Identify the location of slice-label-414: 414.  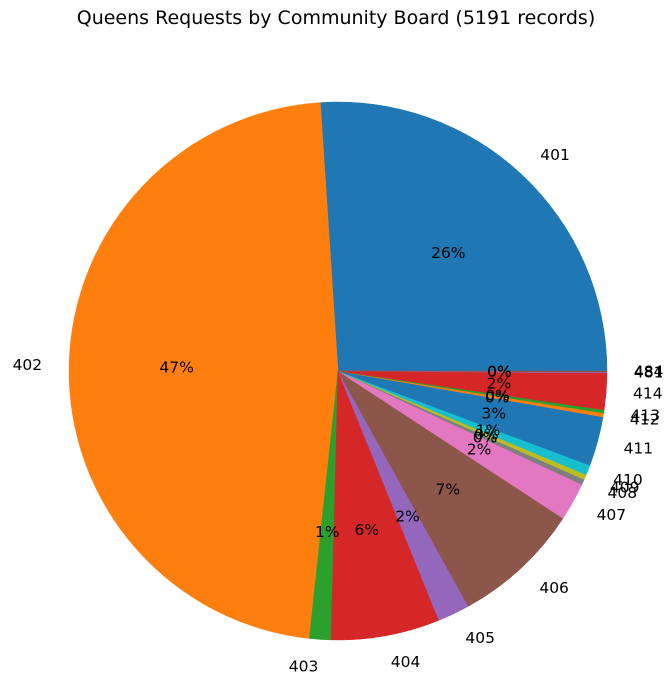
(648, 394).